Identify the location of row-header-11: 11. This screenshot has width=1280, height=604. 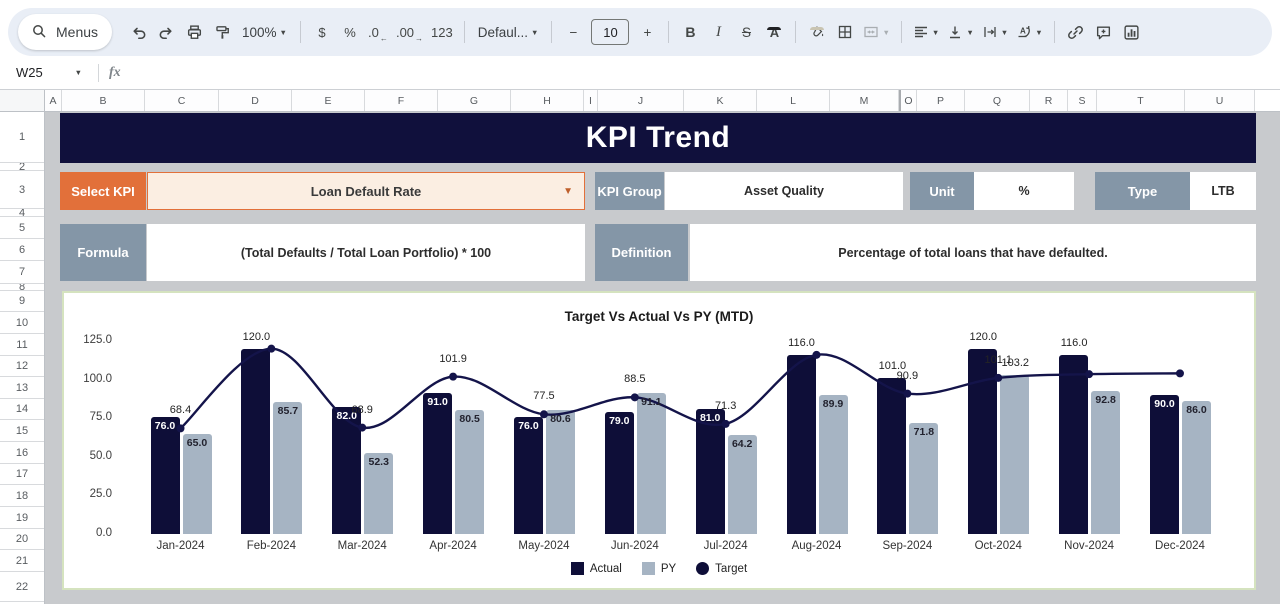
(22, 345).